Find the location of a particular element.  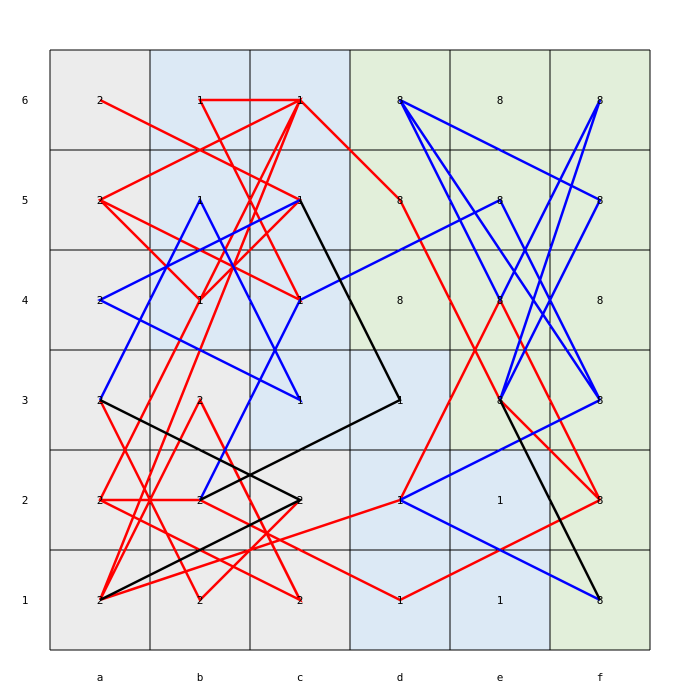

row-label-1: 1 is located at coordinates (25, 600).